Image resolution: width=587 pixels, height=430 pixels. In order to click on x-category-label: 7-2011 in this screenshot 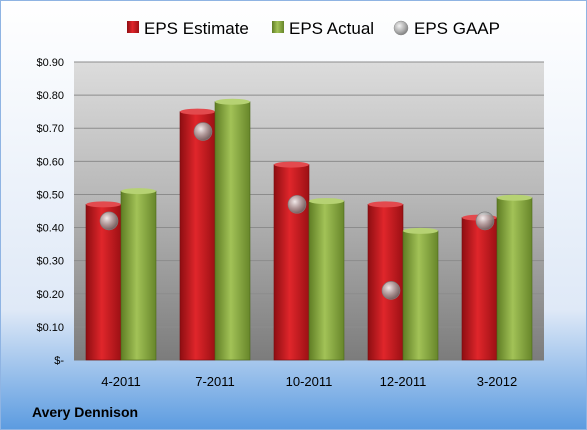, I will do `click(215, 381)`.